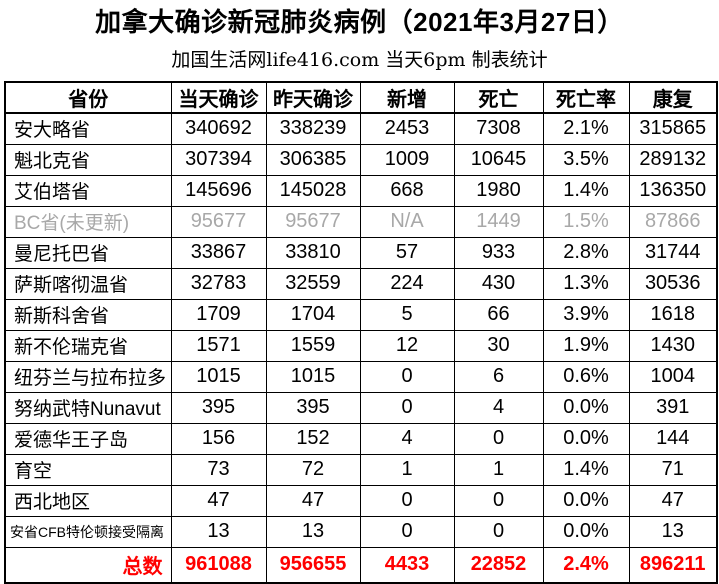 Image resolution: width=719 pixels, height=584 pixels. I want to click on value-cell: 32783, so click(218, 283).